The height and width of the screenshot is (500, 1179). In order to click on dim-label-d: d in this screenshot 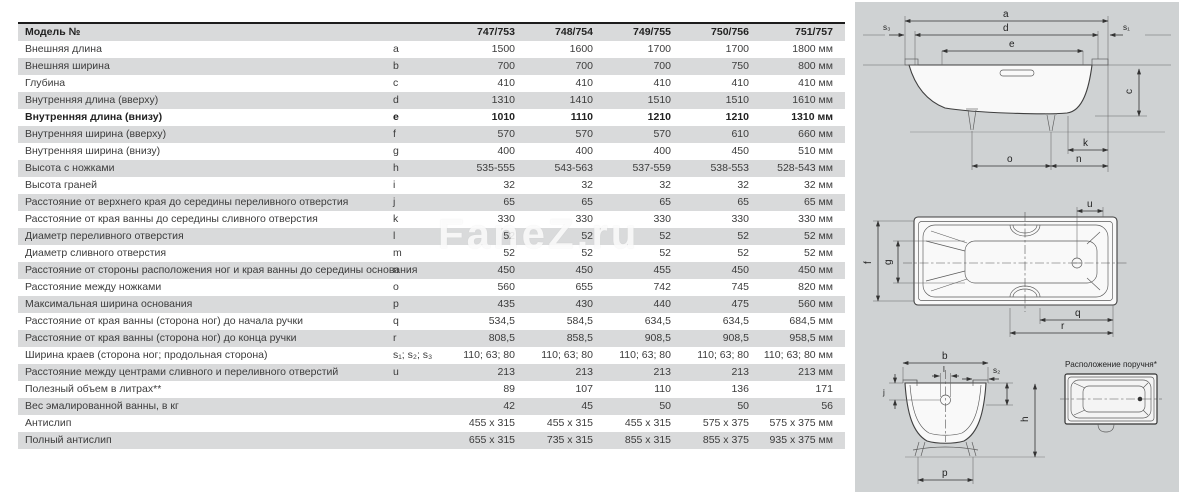, I will do `click(1006, 28)`.